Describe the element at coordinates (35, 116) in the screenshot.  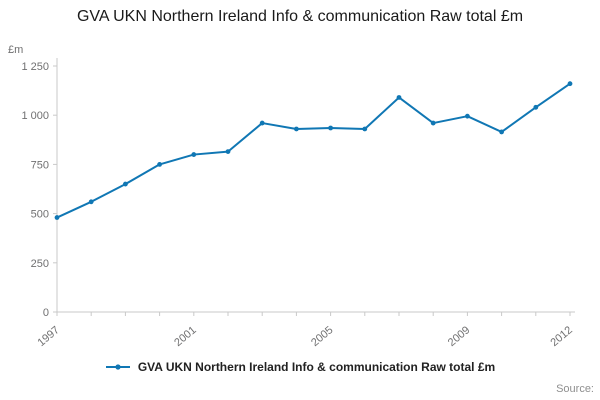
I see `svg-text: 1 000` at that location.